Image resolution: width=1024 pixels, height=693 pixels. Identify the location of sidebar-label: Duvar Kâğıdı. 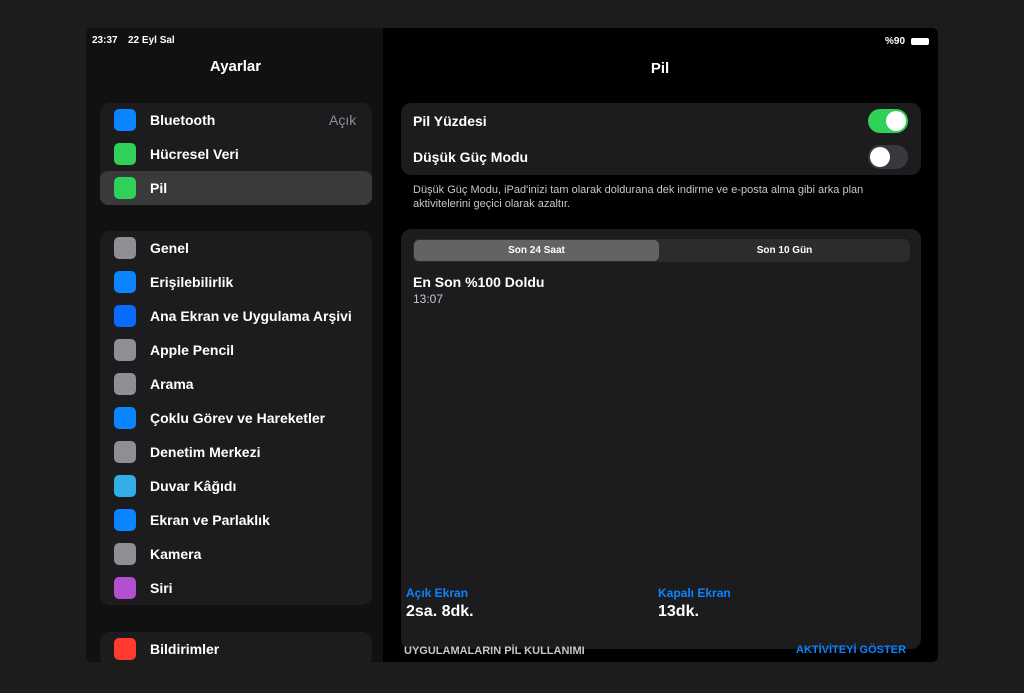
(193, 486).